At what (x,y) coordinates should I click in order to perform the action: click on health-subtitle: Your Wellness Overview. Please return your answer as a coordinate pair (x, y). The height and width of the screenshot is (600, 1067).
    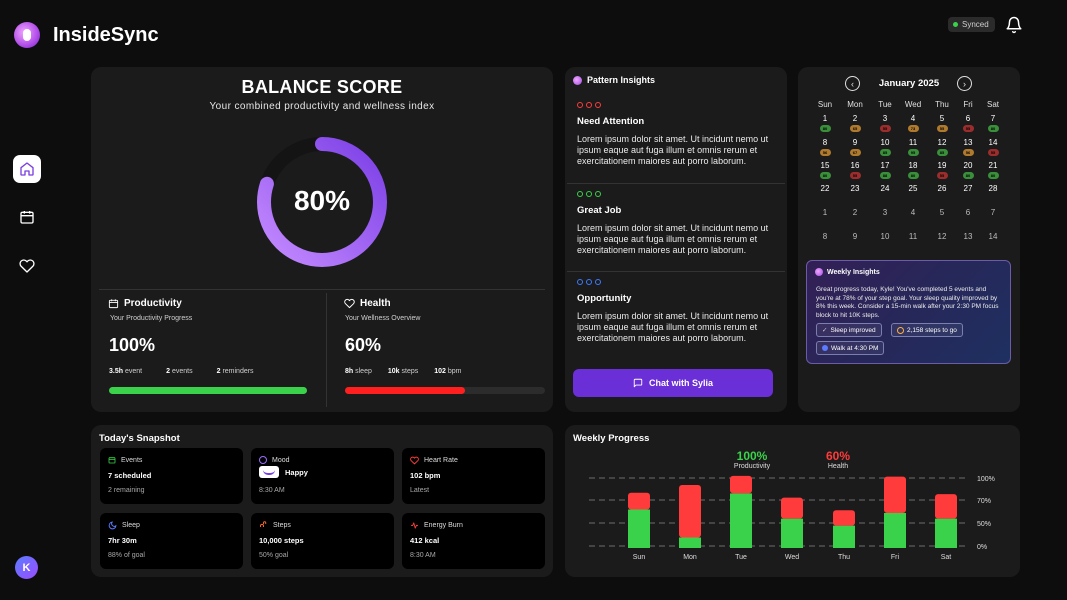
    Looking at the image, I should click on (383, 318).